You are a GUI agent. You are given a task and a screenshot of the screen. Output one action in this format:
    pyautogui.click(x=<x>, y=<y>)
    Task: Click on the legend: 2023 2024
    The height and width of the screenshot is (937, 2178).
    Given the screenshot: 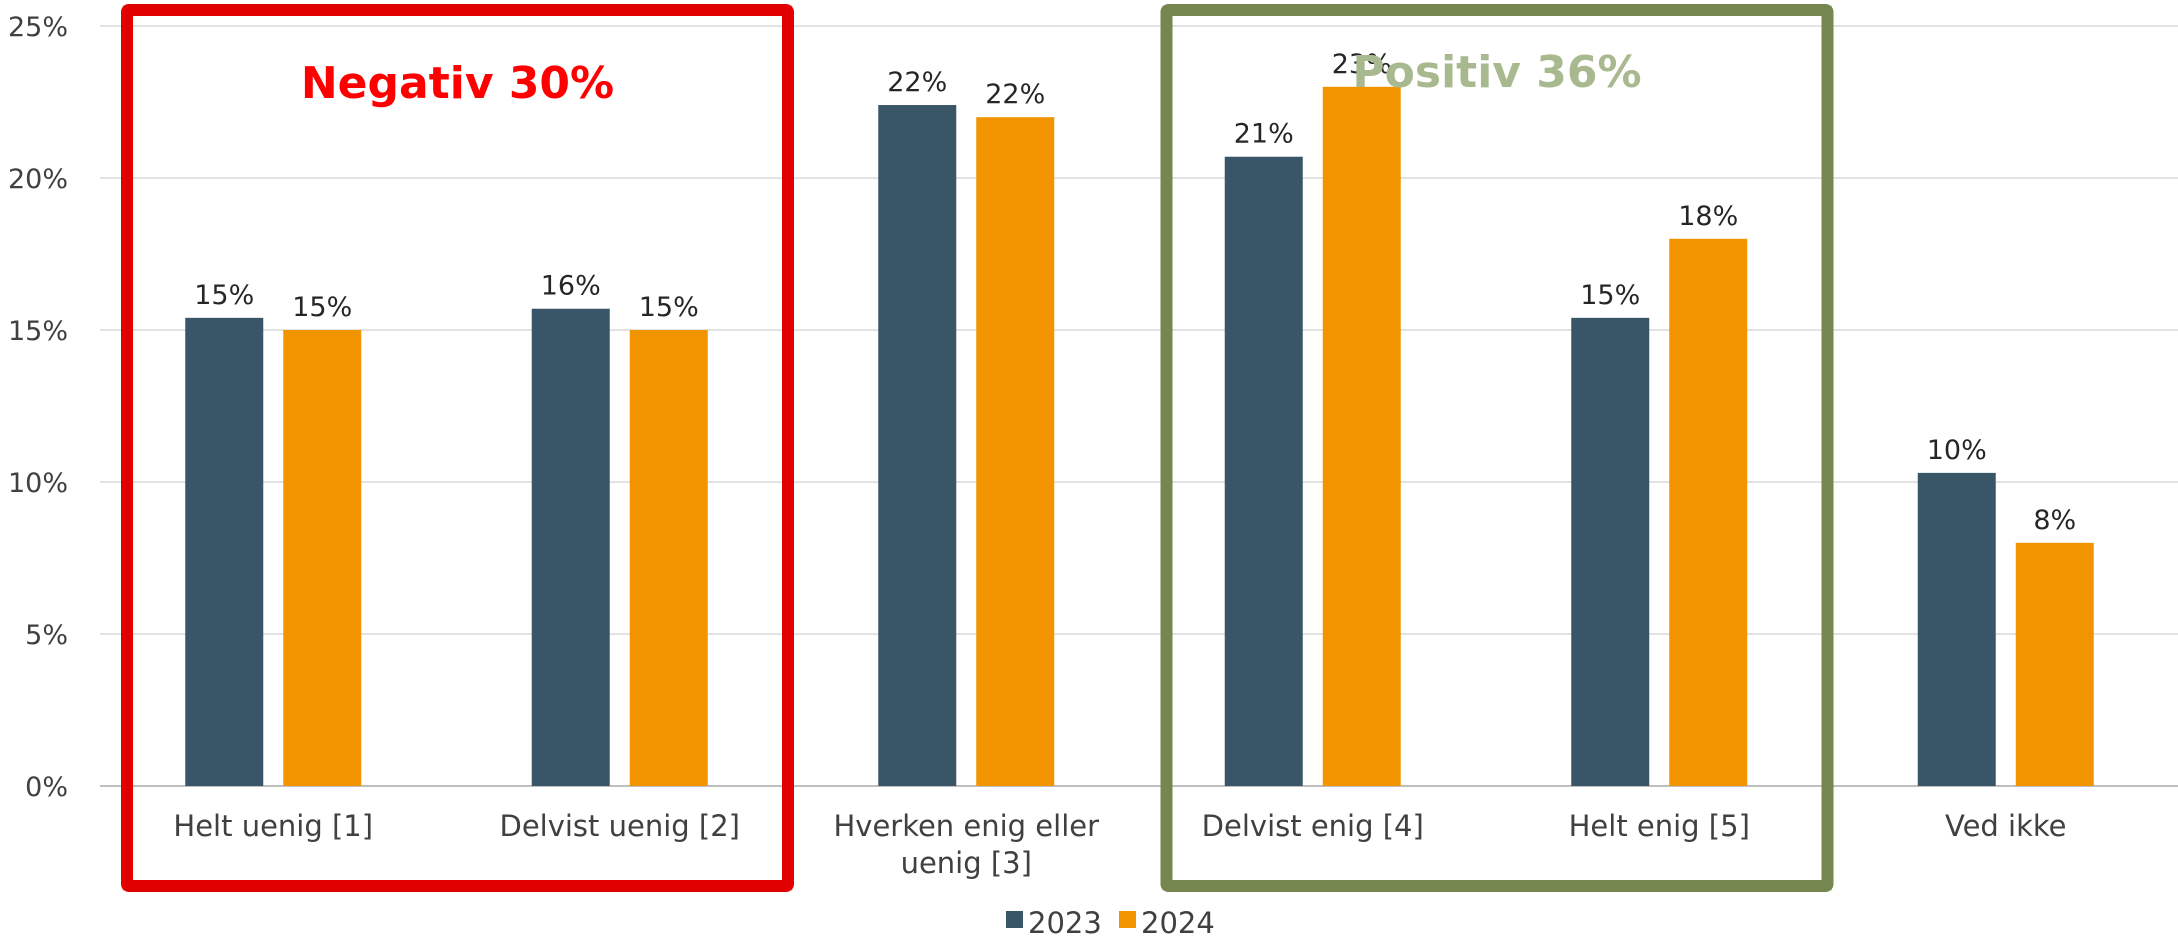 What is the action you would take?
    pyautogui.click(x=1110, y=921)
    